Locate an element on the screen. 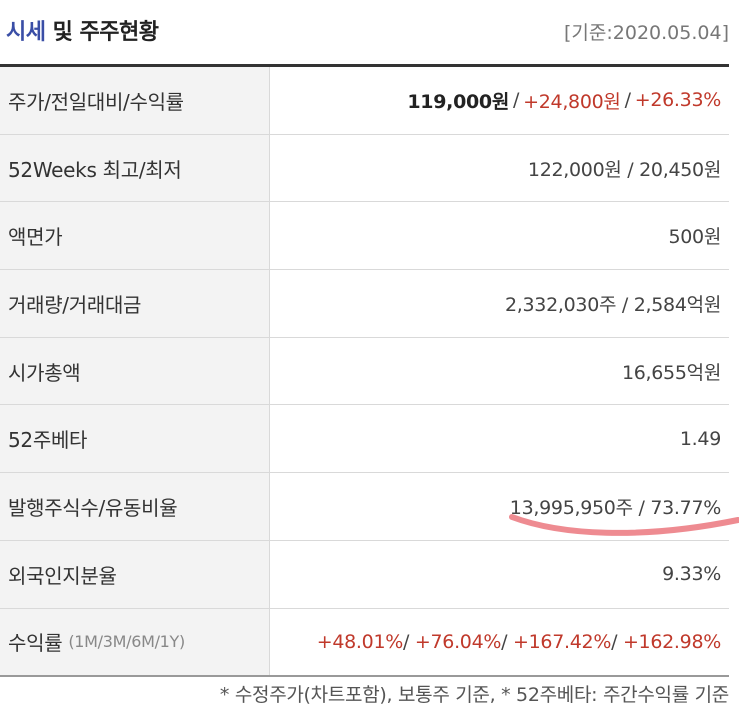 The width and height of the screenshot is (739, 723). row-label: 외국인지분율 is located at coordinates (135, 574).